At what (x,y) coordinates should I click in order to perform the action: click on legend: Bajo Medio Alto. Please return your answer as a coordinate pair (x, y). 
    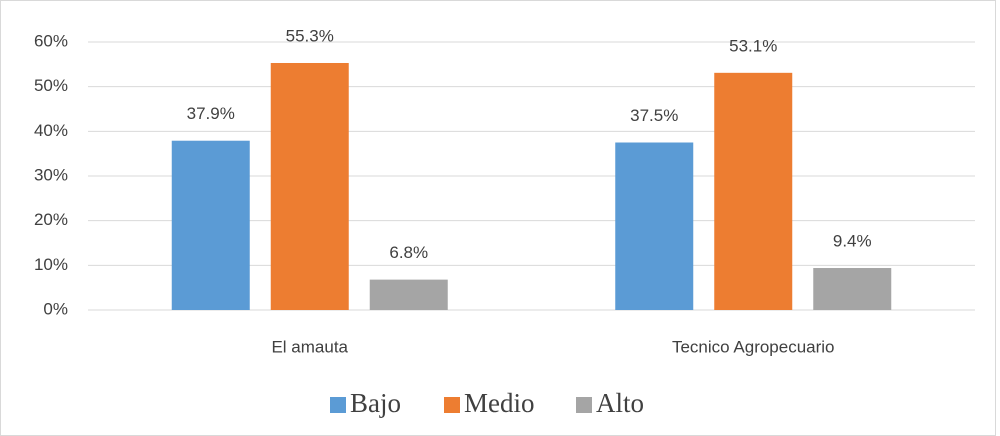
    Looking at the image, I should click on (487, 403).